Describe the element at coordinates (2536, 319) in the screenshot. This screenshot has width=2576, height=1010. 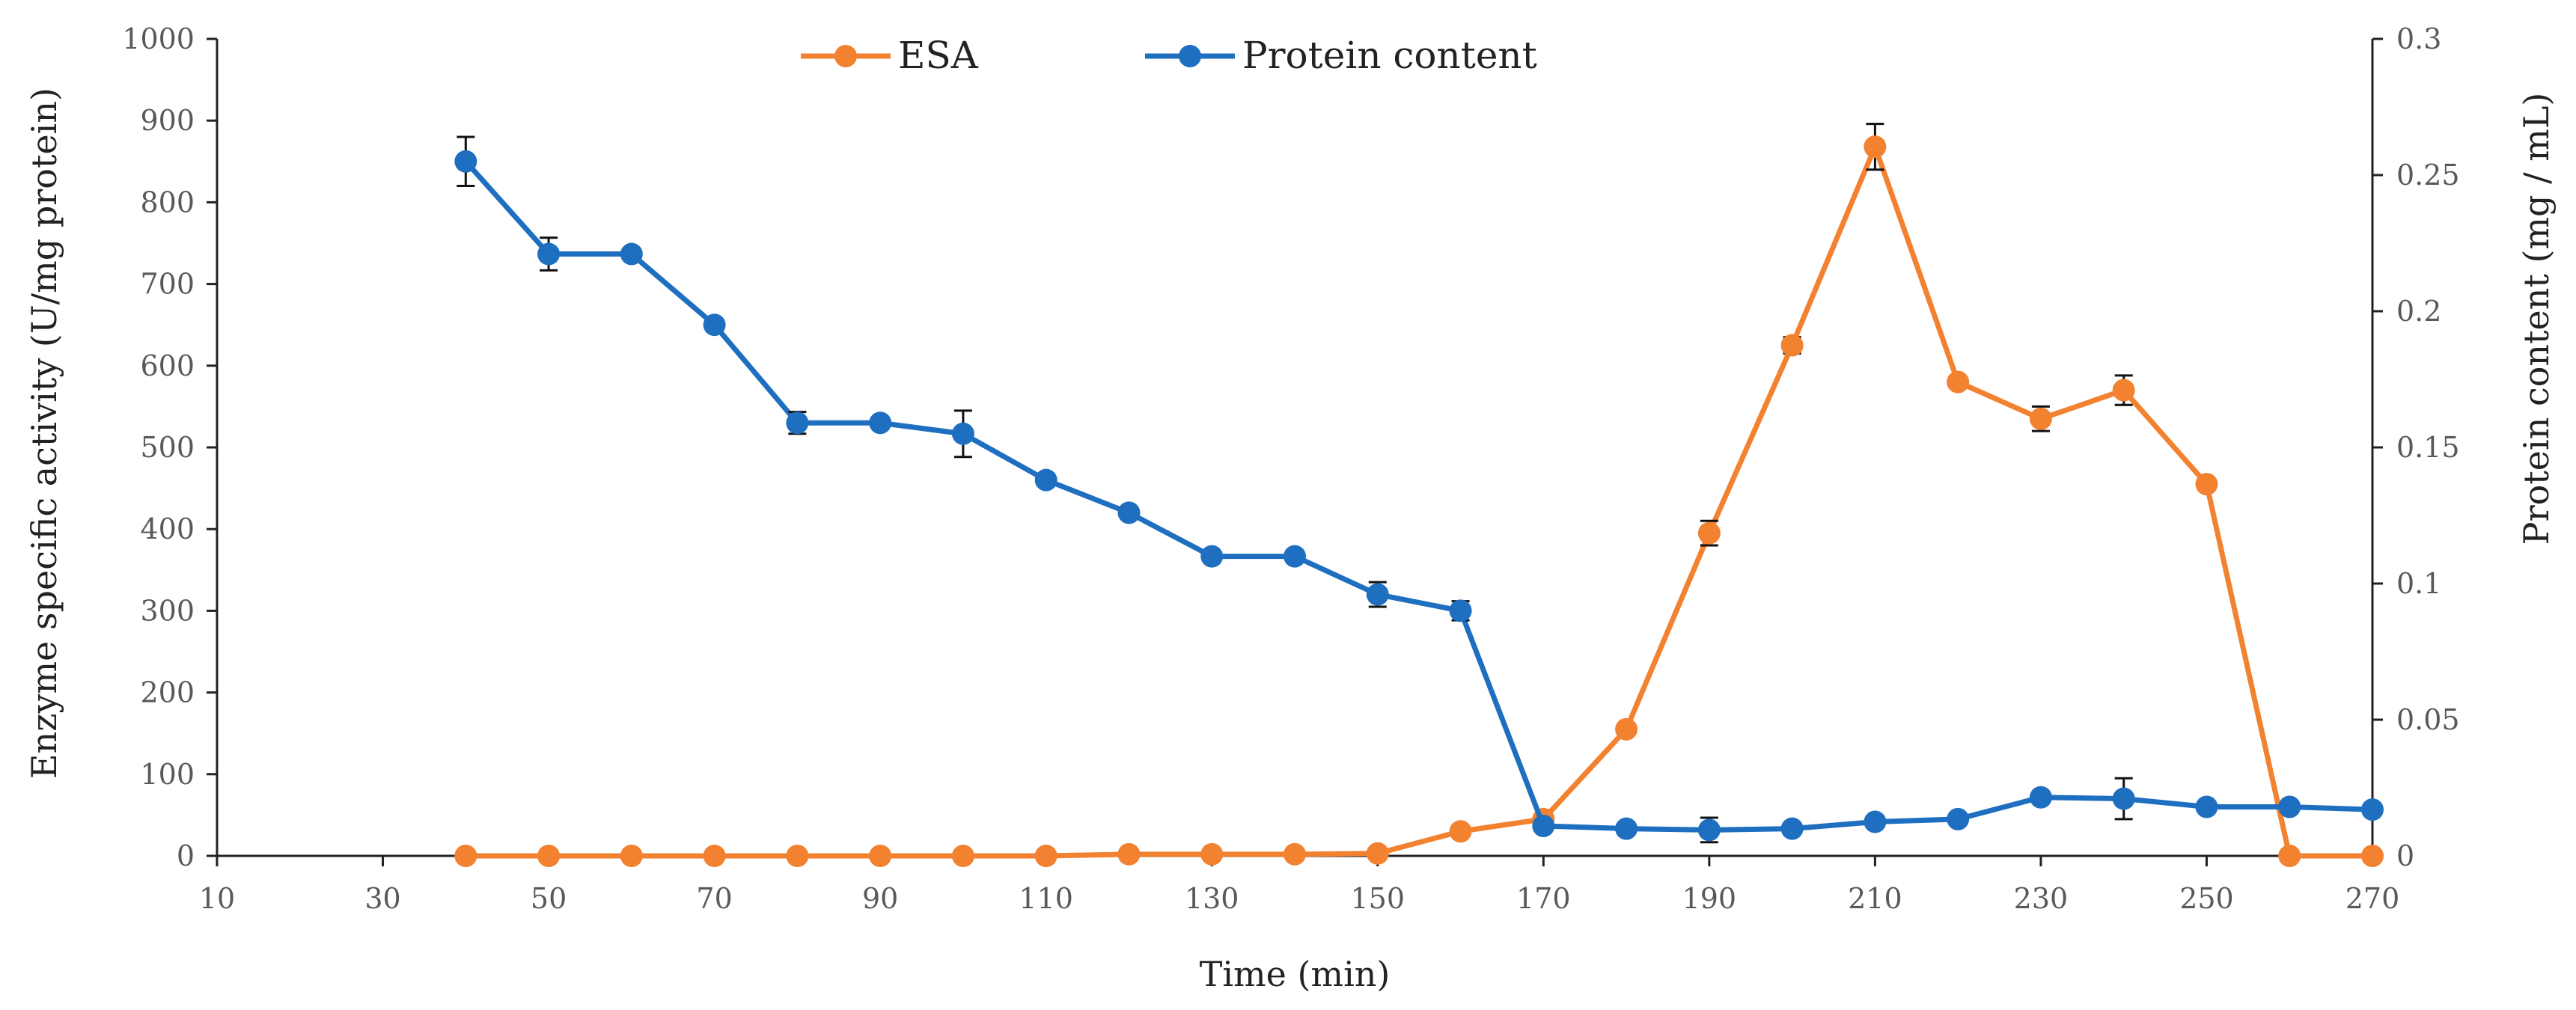
I see `y-axis-right-title: Protein content (mg / mL)` at that location.